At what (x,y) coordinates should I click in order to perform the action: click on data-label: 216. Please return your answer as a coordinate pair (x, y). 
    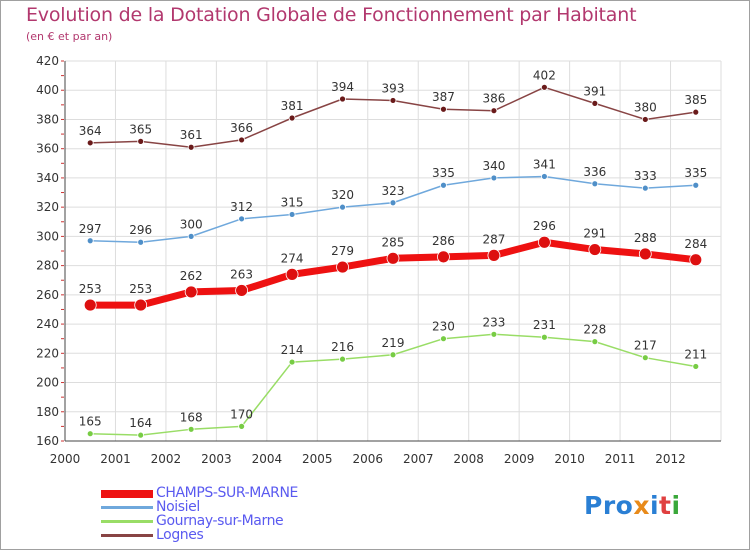
    Looking at the image, I should click on (342, 347).